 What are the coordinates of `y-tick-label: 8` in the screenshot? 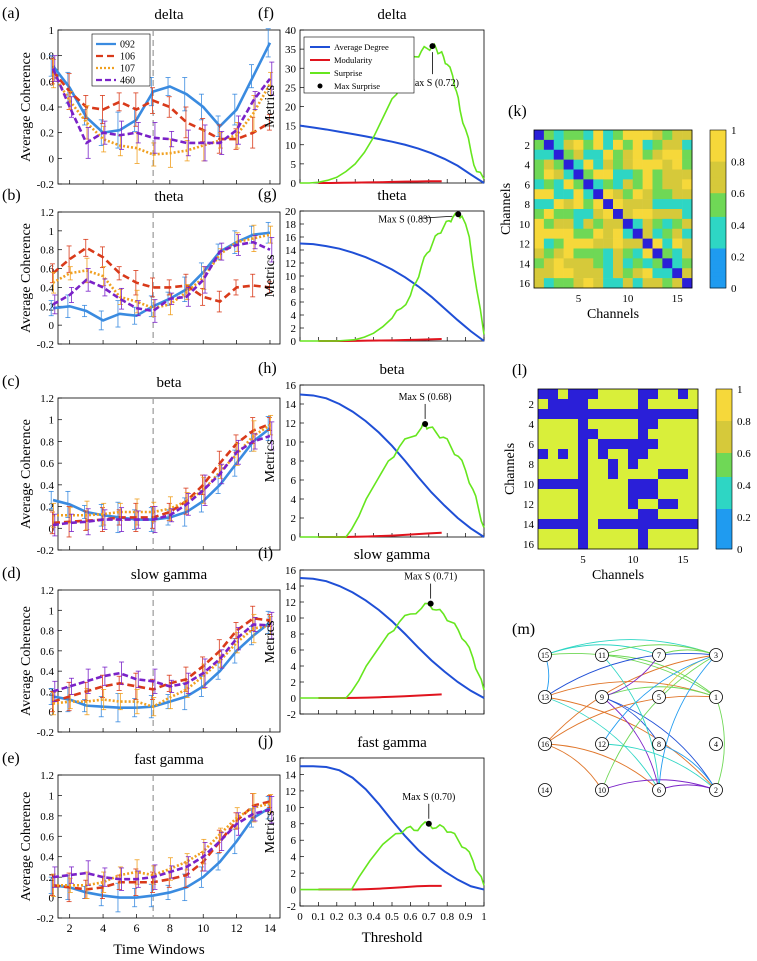 It's located at (532, 465).